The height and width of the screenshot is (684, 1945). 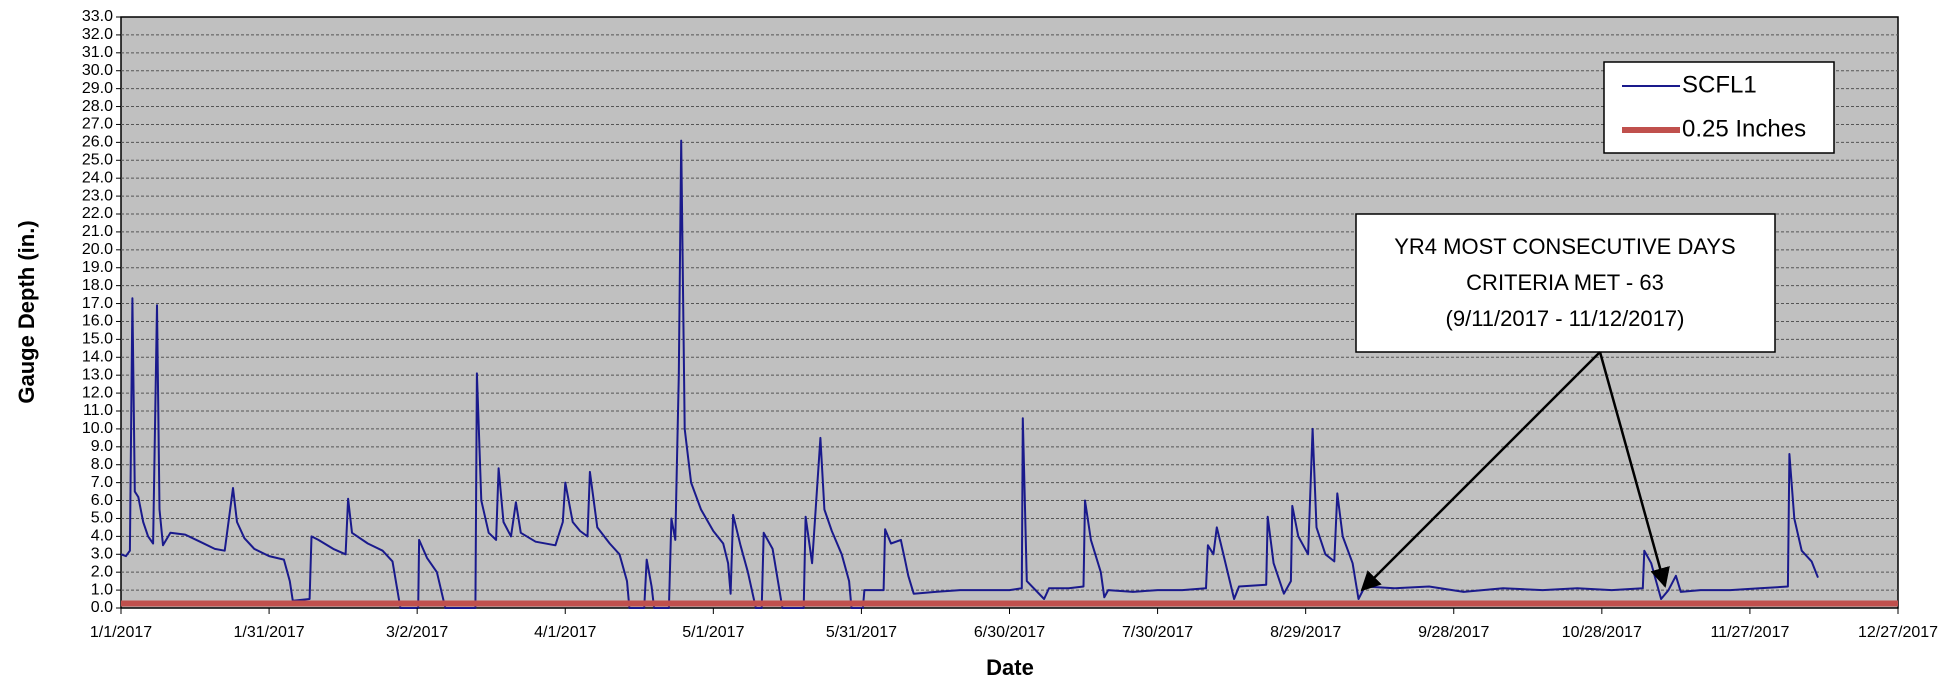 What do you see at coordinates (26, 311) in the screenshot?
I see `y-axis-label: Gauge Depth (in.)` at bounding box center [26, 311].